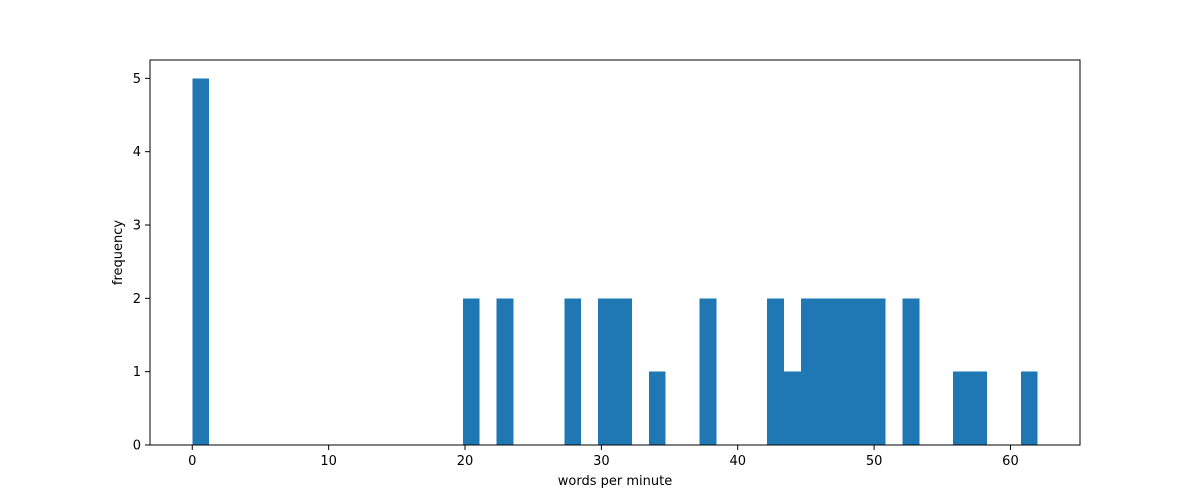 This screenshot has width=1200, height=504. What do you see at coordinates (137, 299) in the screenshot?
I see `y-tick-label: 2` at bounding box center [137, 299].